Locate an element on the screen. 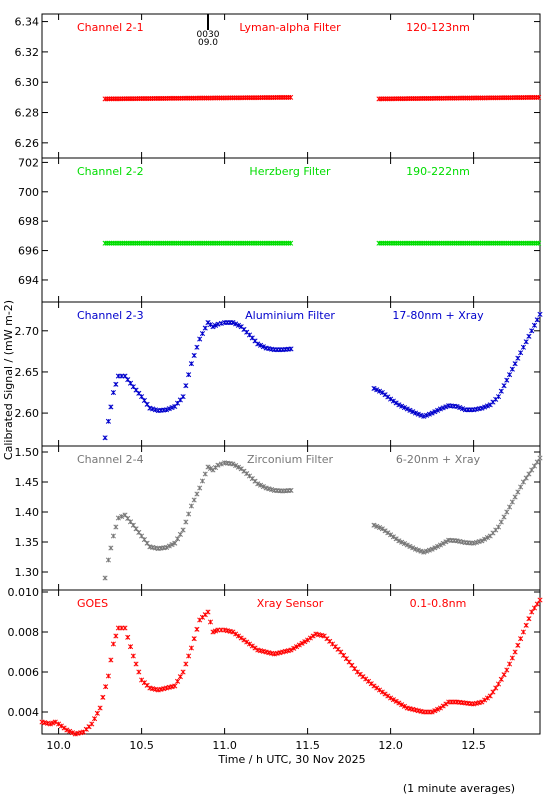 This screenshot has width=550, height=800. panel-channel-label: Channel 2-4 is located at coordinates (110, 459).